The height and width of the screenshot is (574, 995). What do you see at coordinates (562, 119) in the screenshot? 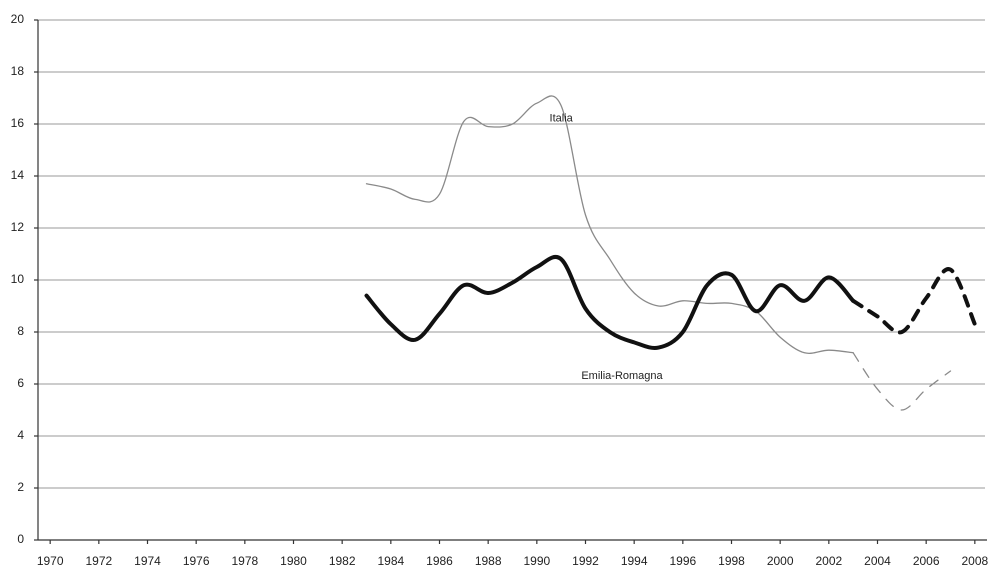
I see `series-label: Italia` at bounding box center [562, 119].